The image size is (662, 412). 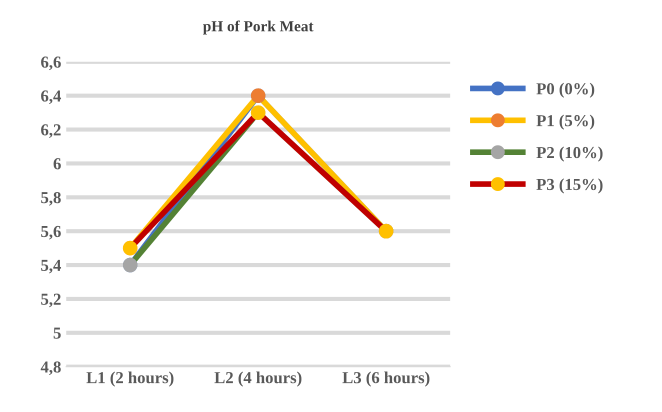 What do you see at coordinates (51, 233) in the screenshot?
I see `y-tick-label: 5,6` at bounding box center [51, 233].